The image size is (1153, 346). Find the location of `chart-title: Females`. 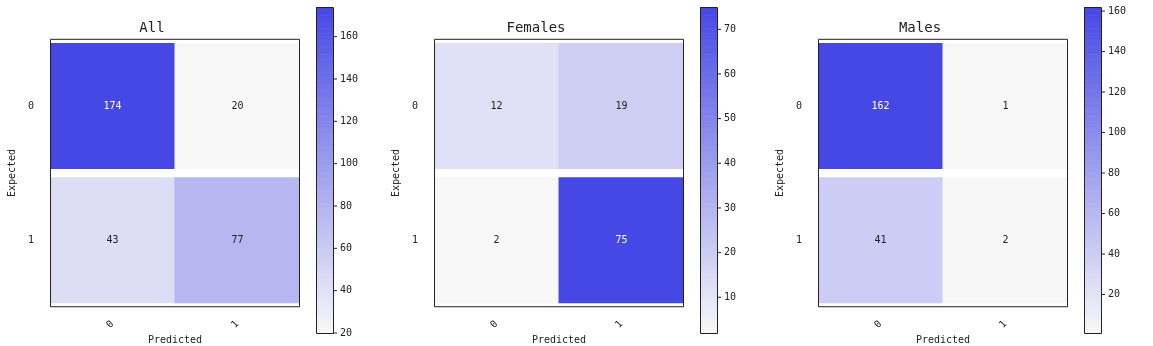

chart-title: Females is located at coordinates (536, 27).